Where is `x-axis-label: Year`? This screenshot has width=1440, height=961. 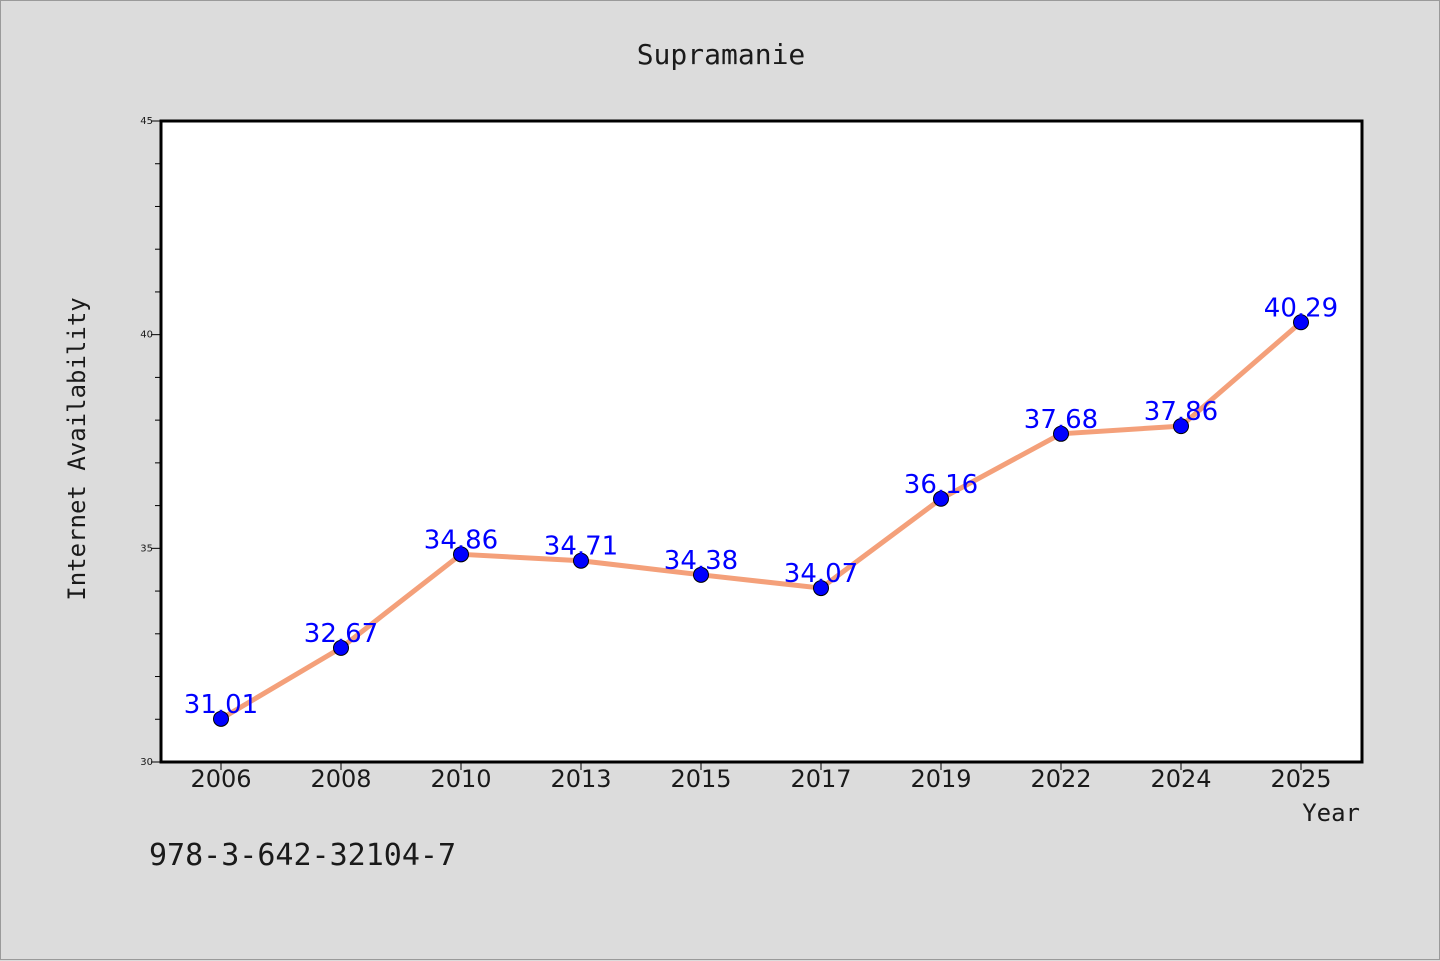
x-axis-label: Year is located at coordinates (1331, 813).